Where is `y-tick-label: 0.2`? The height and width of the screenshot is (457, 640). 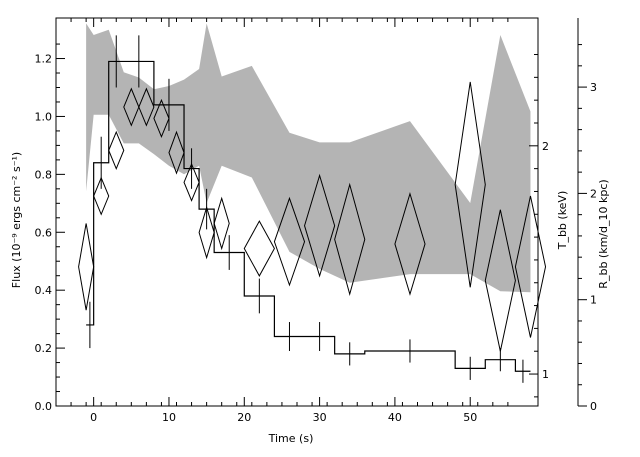 y-tick-label: 0.2 is located at coordinates (44, 348).